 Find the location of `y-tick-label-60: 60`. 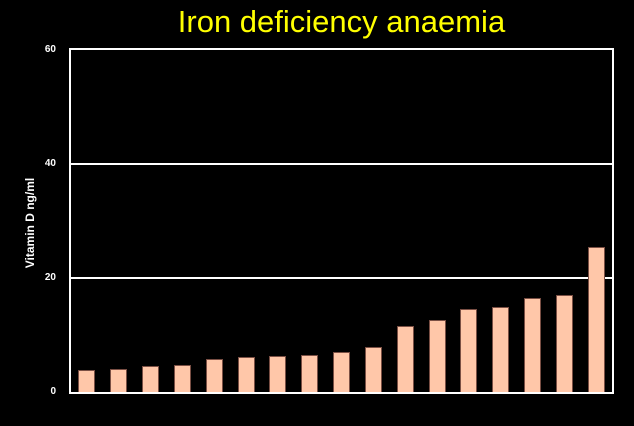

y-tick-label-60: 60 is located at coordinates (50, 49).